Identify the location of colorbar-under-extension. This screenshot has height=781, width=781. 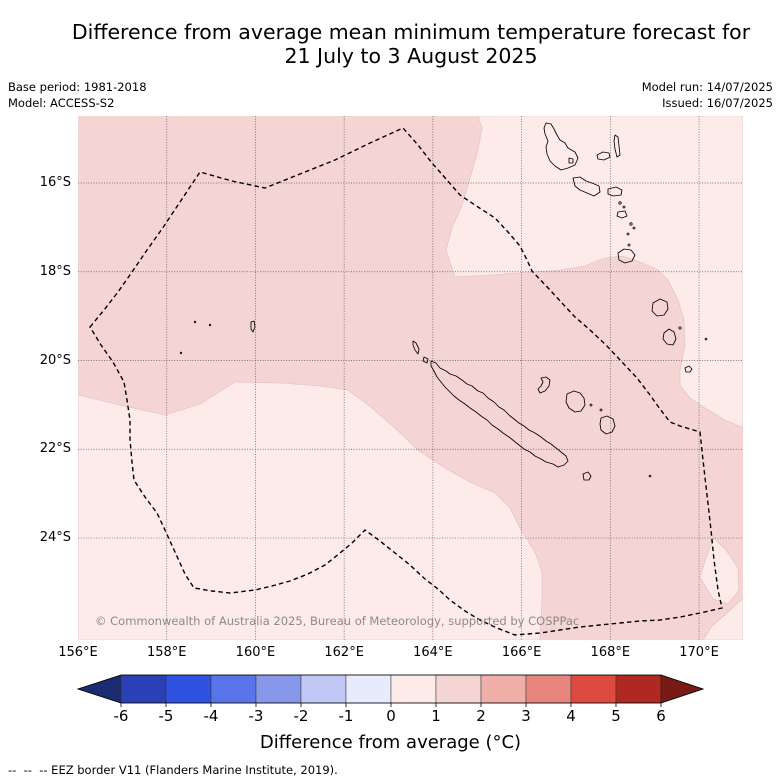
(99, 689).